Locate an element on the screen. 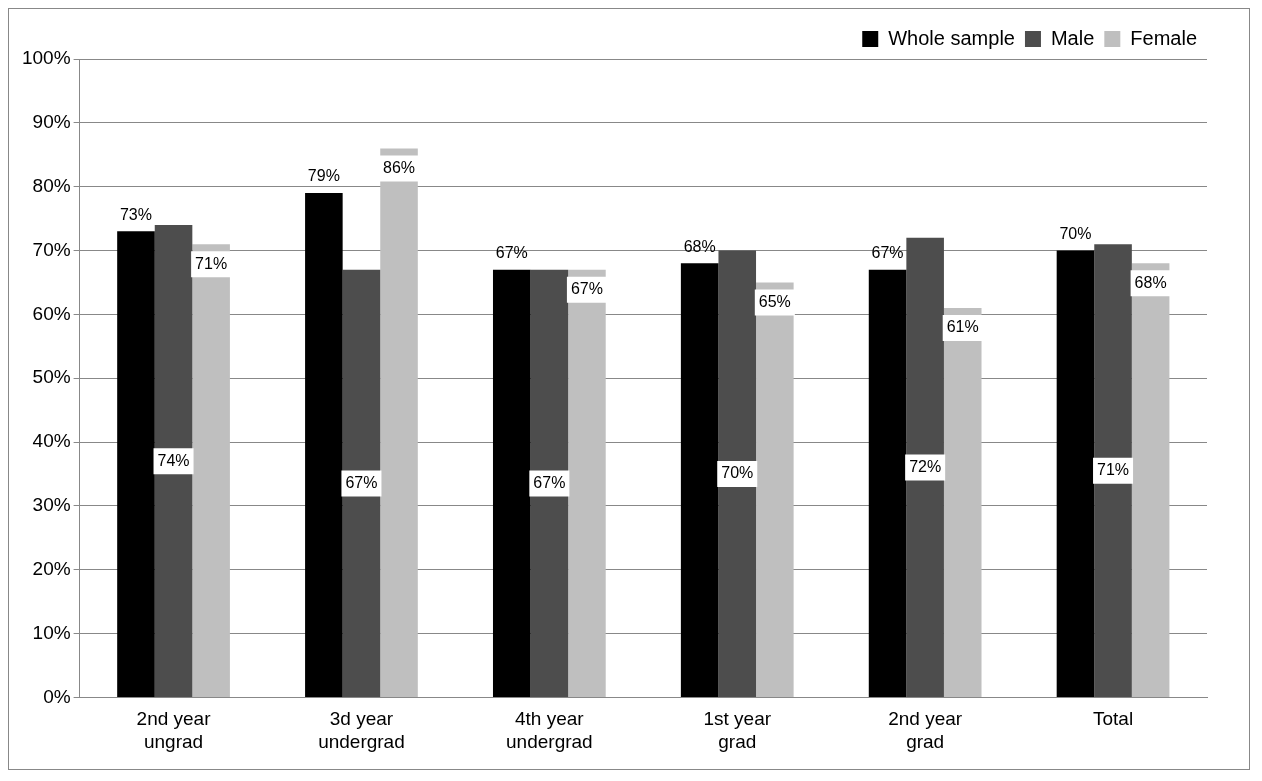 This screenshot has height=781, width=1262. data-label: 79% is located at coordinates (323, 176).